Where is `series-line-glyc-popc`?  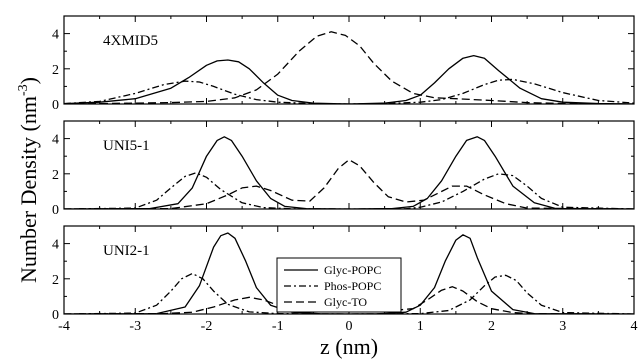
series-line-glyc-popc is located at coordinates (349, 79).